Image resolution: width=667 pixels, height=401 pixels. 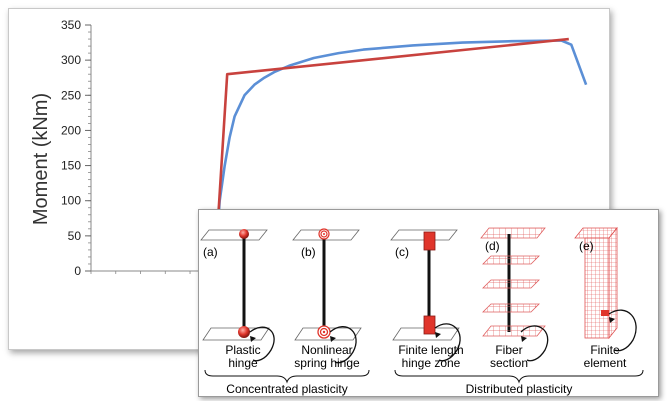 I want to click on panel-b-letter: (b), so click(x=308, y=252).